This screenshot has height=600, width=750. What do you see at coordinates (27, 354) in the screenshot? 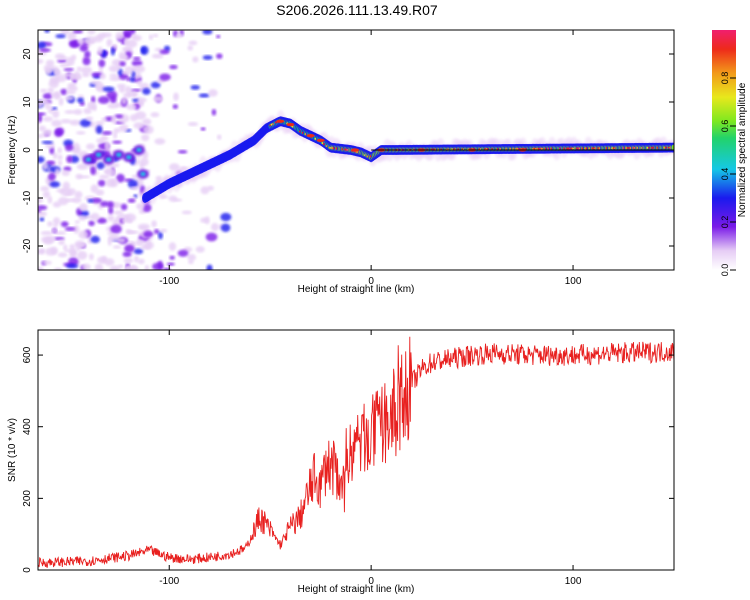
I see `snr-y-tick-label: 600` at bounding box center [27, 354].